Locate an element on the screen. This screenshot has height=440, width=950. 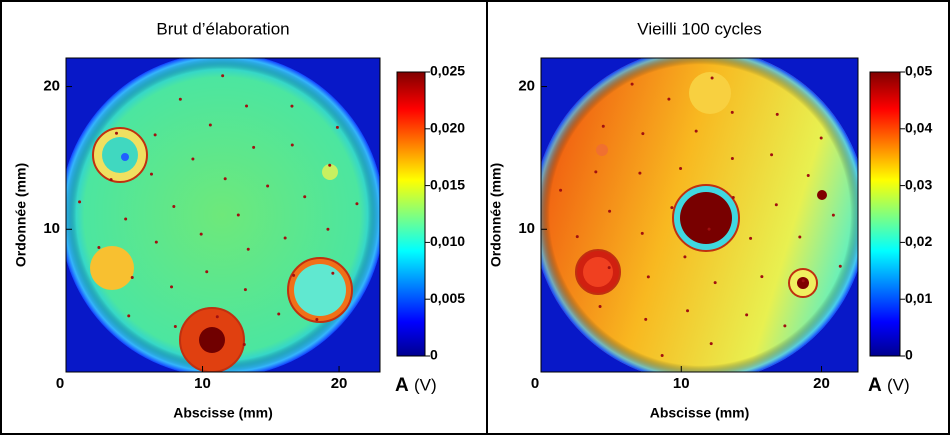
colorbar-tick-label: 0,05 is located at coordinates (918, 71).